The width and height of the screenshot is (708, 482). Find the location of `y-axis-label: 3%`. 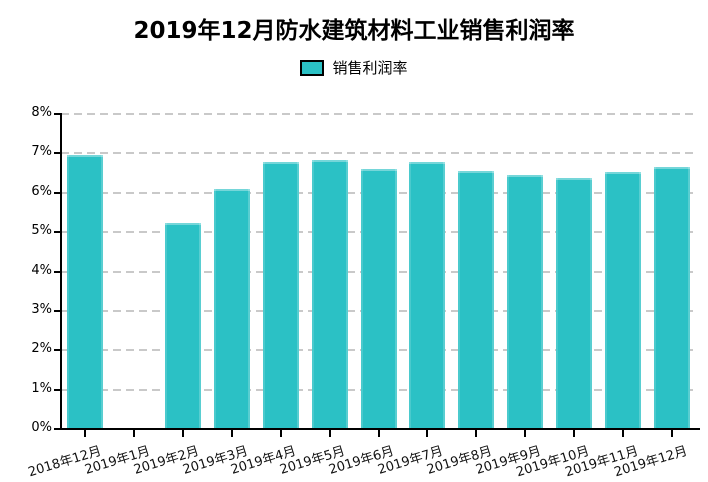

y-axis-label: 3% is located at coordinates (41, 309).